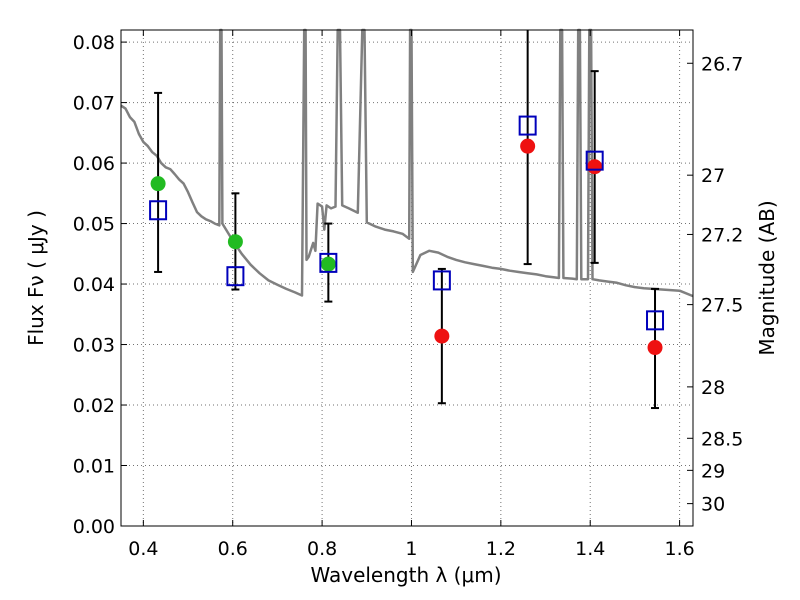  What do you see at coordinates (713, 471) in the screenshot?
I see `y2-tick-label: 29` at bounding box center [713, 471].